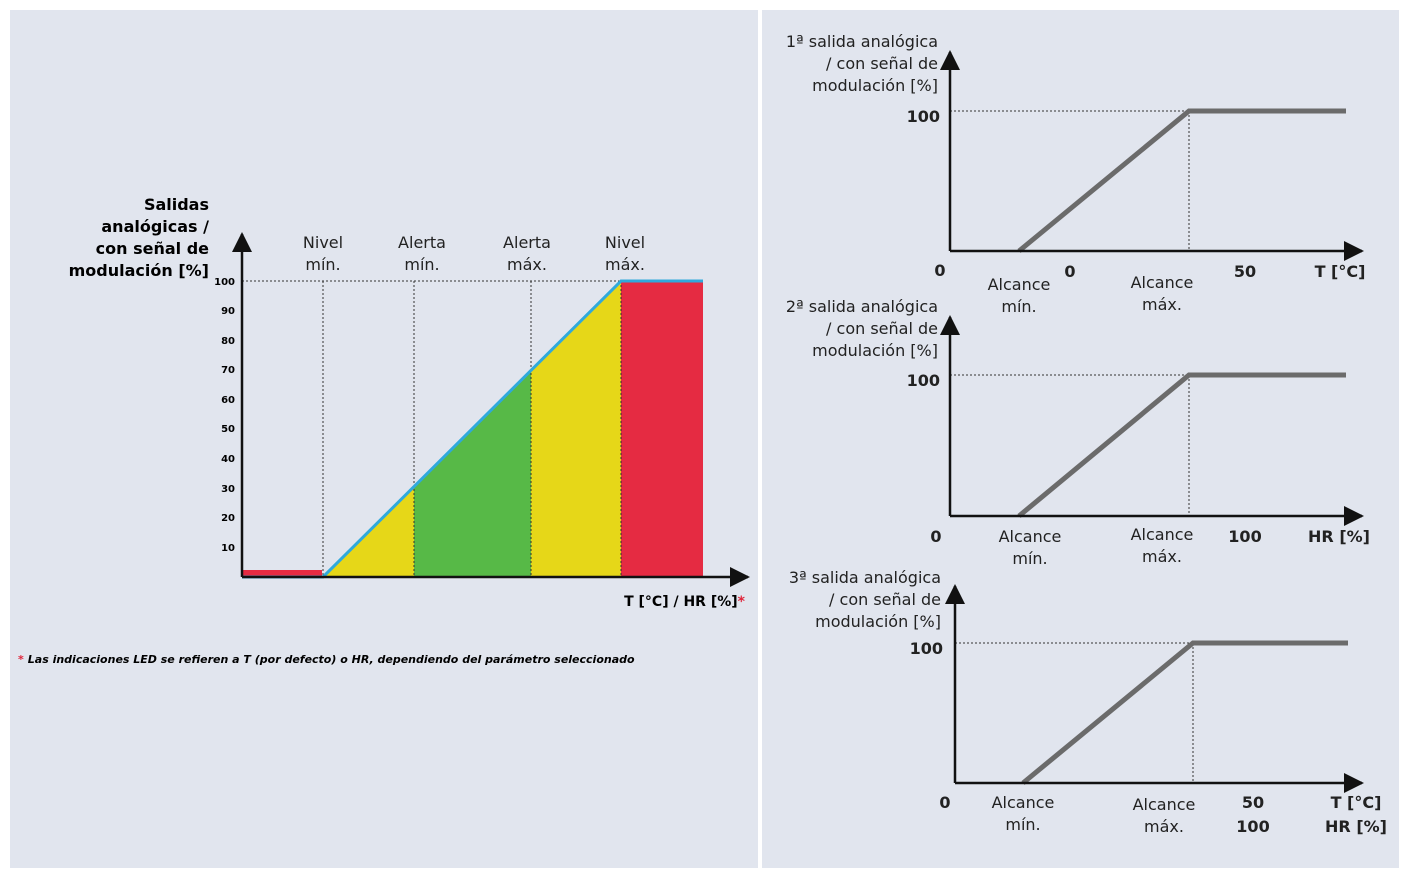 Image resolution: width=1407 pixels, height=870 pixels. Describe the element at coordinates (576, 429) in the screenshot. I see `zone-yellow-high` at that location.